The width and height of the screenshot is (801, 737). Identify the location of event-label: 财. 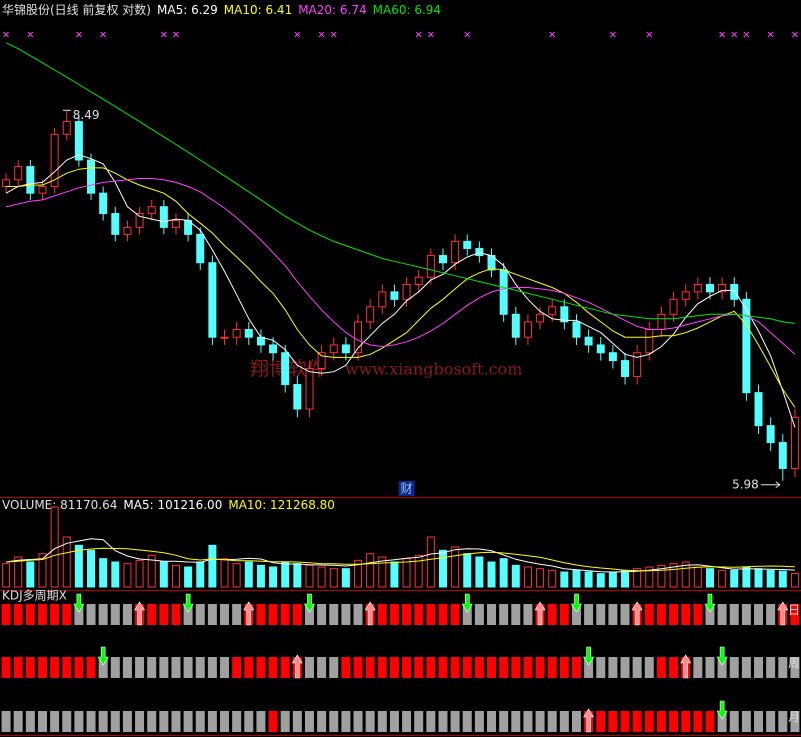
(407, 489).